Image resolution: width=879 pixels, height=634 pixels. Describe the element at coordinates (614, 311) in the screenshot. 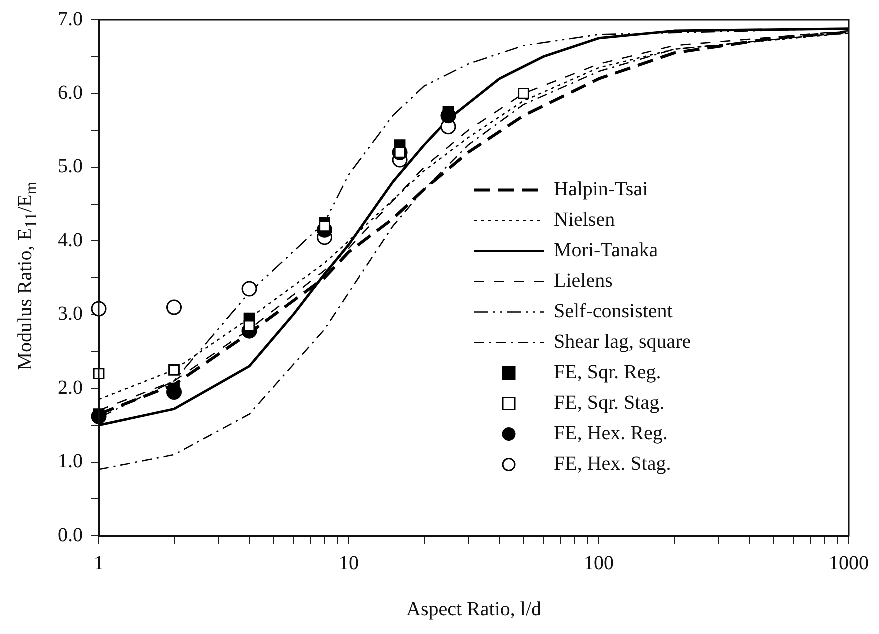

I see `legend-label: Self-consistent` at that location.